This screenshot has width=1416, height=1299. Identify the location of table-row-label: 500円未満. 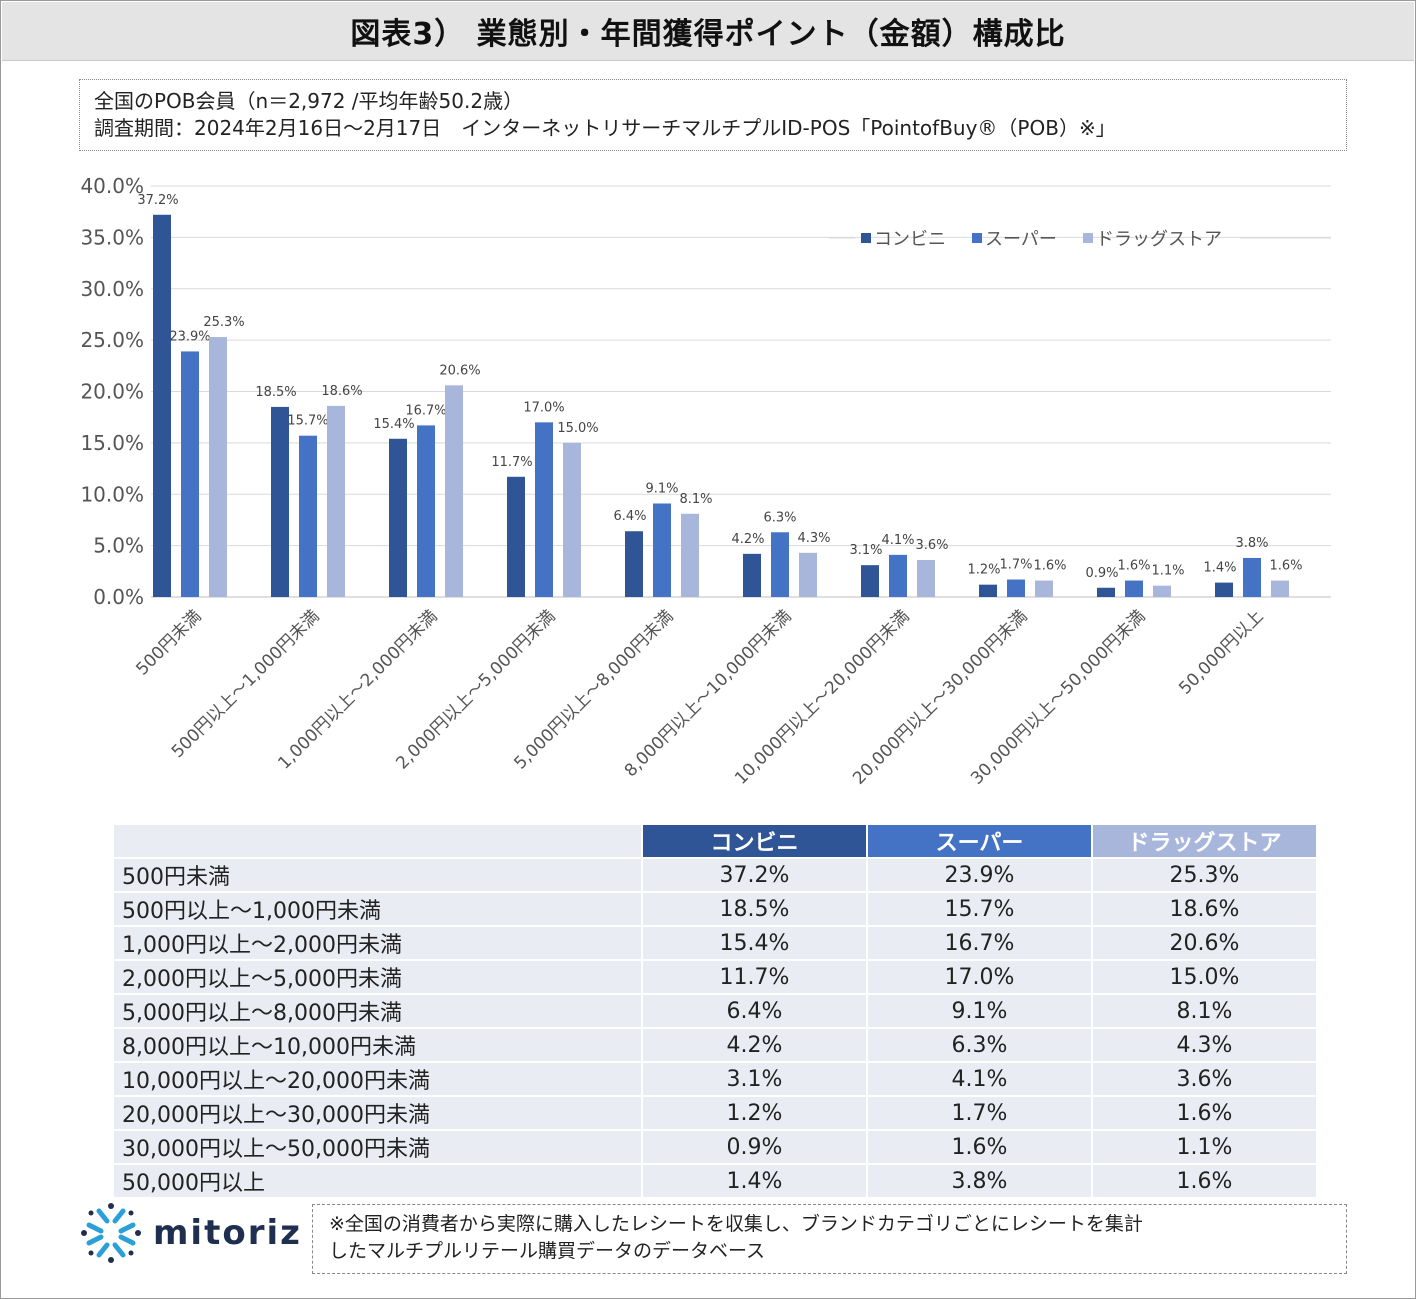
(377, 874).